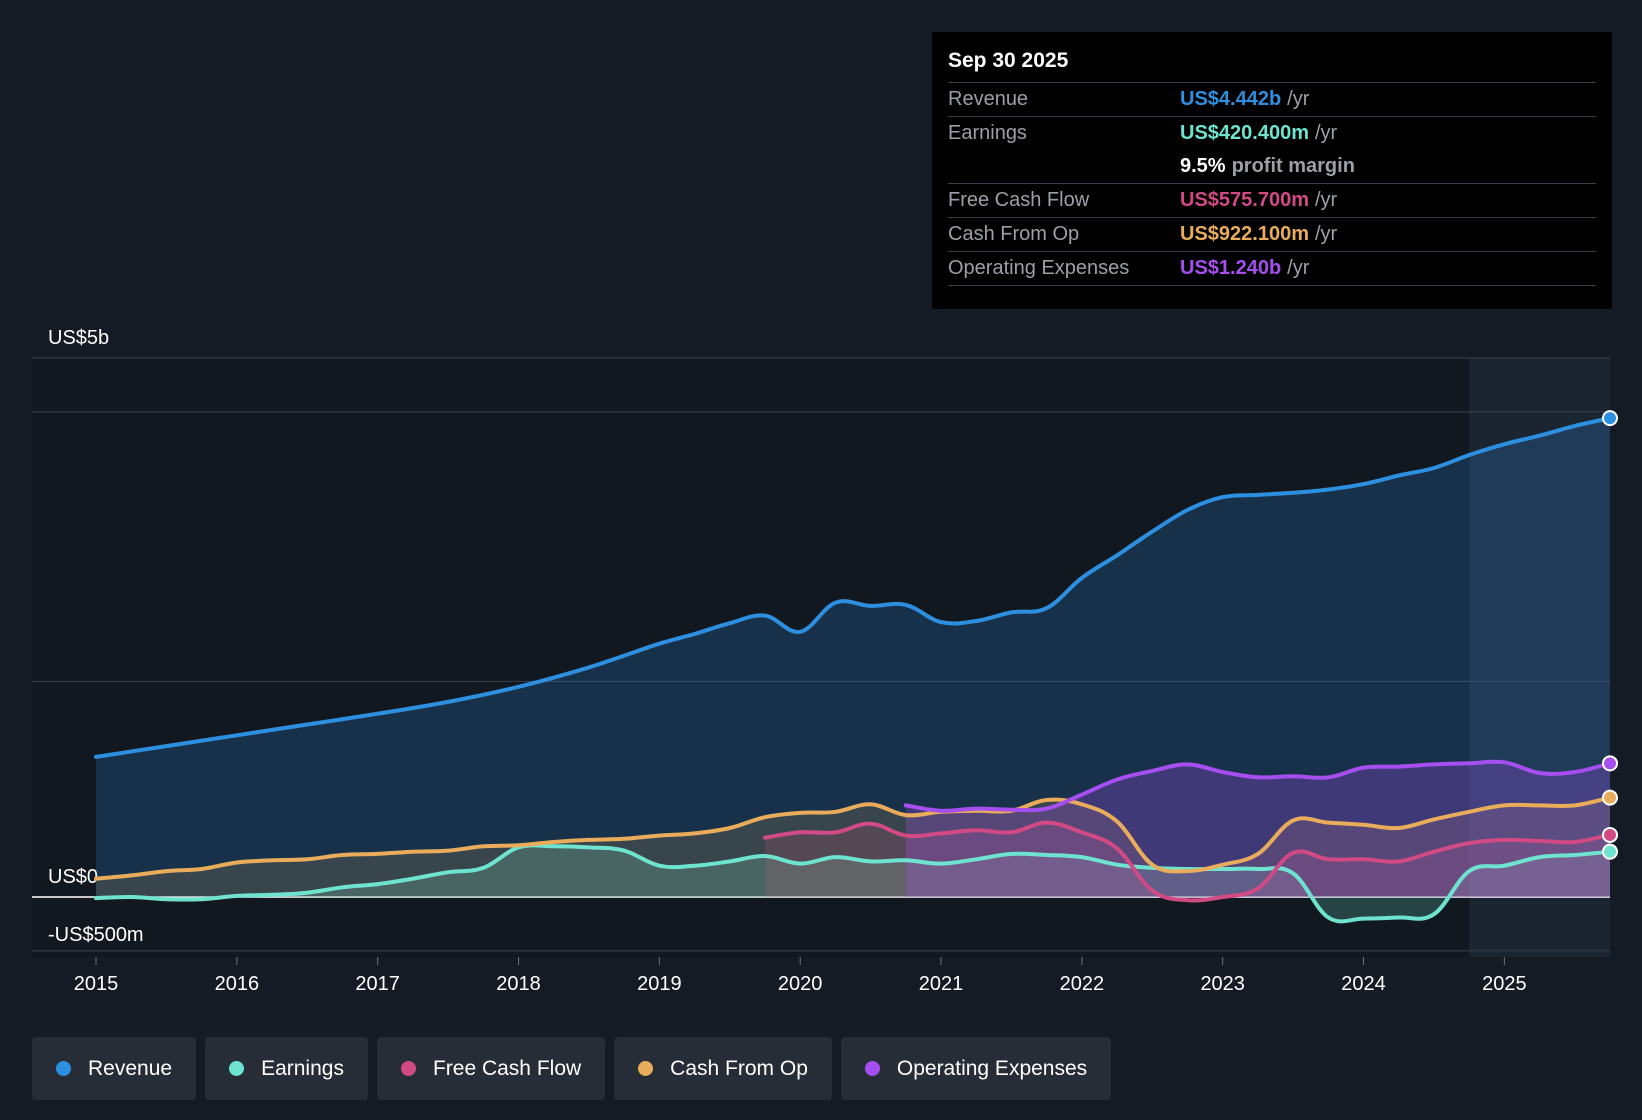  Describe the element at coordinates (1019, 200) in the screenshot. I see `tooltip-label: Free Cash Flow` at that location.